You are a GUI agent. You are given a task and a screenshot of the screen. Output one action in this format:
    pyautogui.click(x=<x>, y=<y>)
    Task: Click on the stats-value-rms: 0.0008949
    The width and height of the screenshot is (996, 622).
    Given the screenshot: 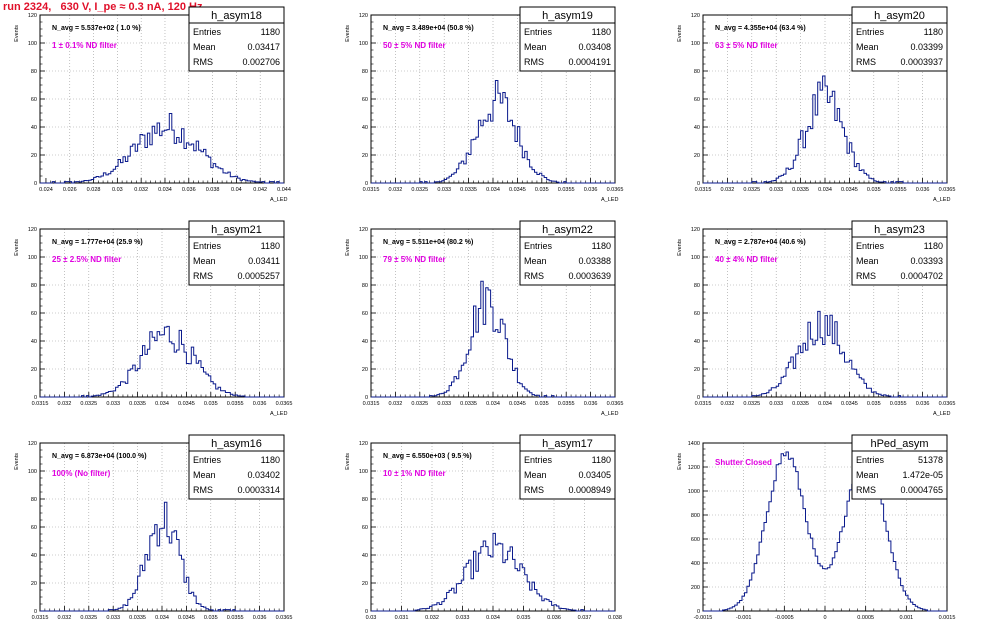 What is the action you would take?
    pyautogui.click(x=589, y=490)
    